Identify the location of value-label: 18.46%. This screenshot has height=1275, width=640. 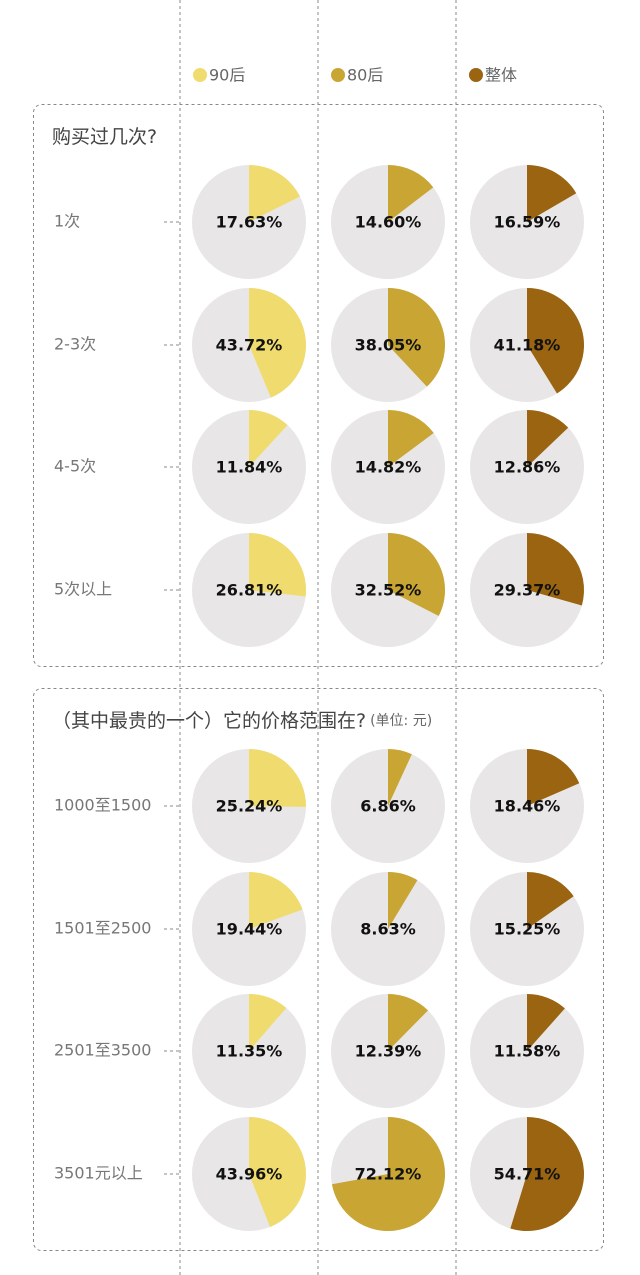
(527, 806).